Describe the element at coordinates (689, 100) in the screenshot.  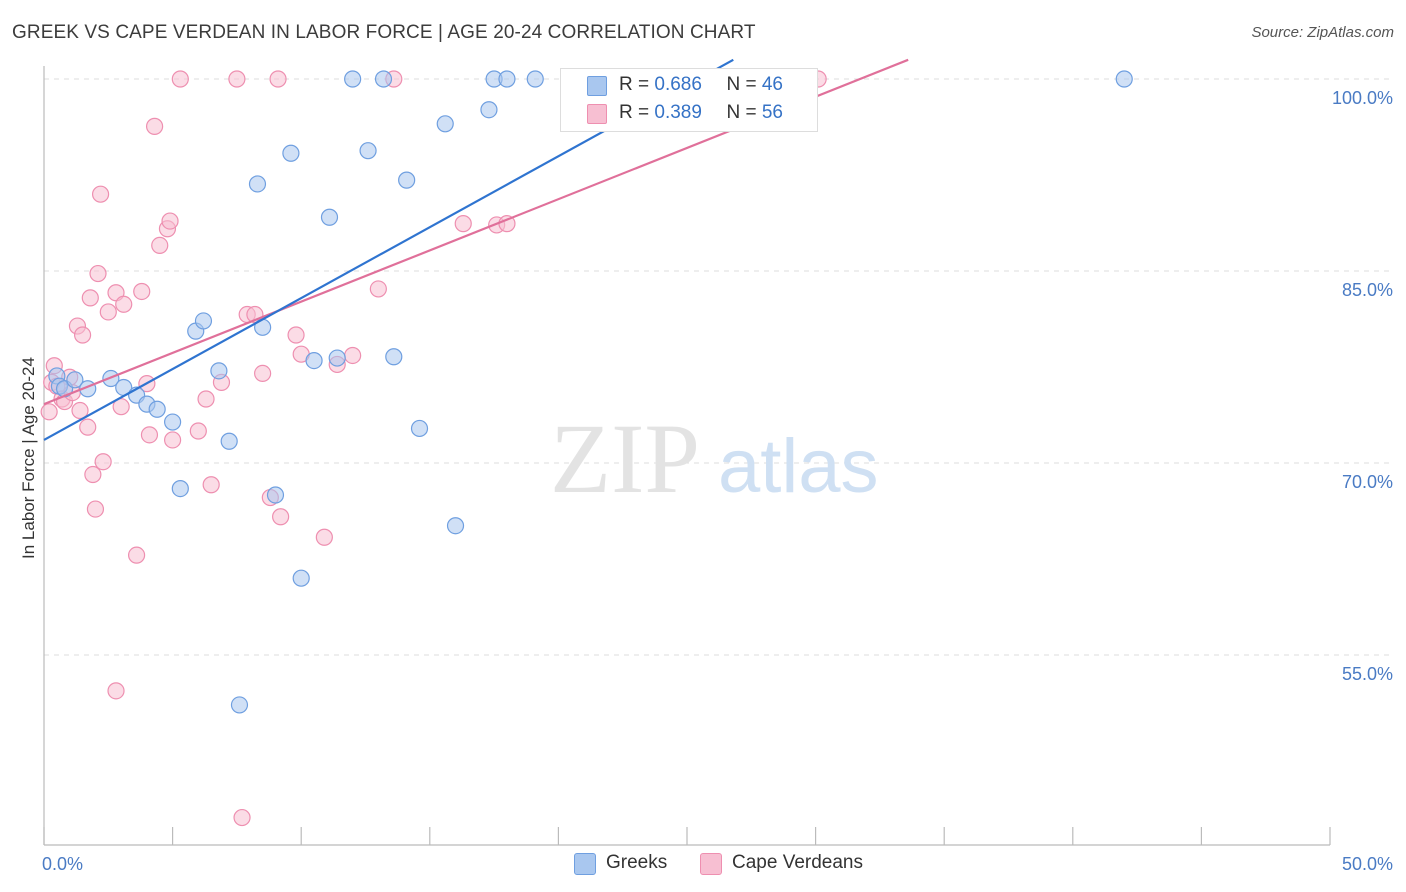
I see `legend: R = 0.686 N = 46 R = 0.389 N = 56` at that location.